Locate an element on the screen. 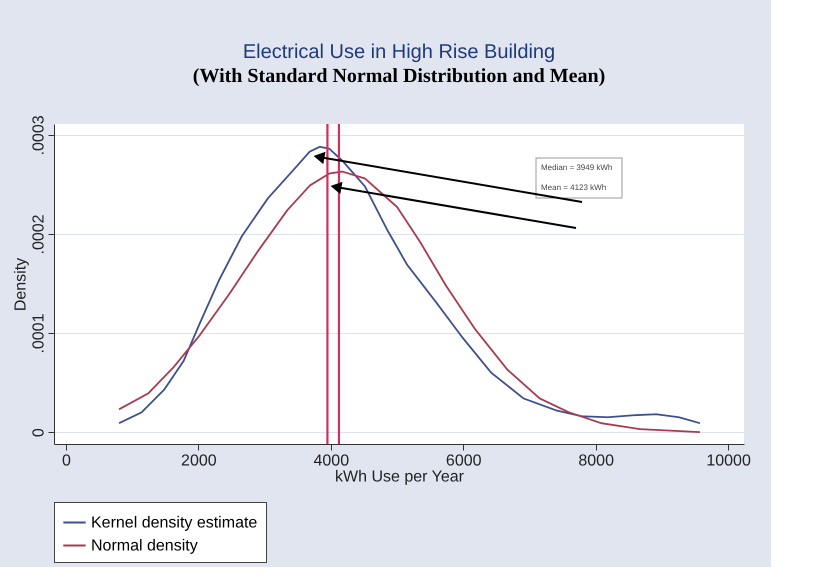  y-tick-label: 0 is located at coordinates (39, 433).